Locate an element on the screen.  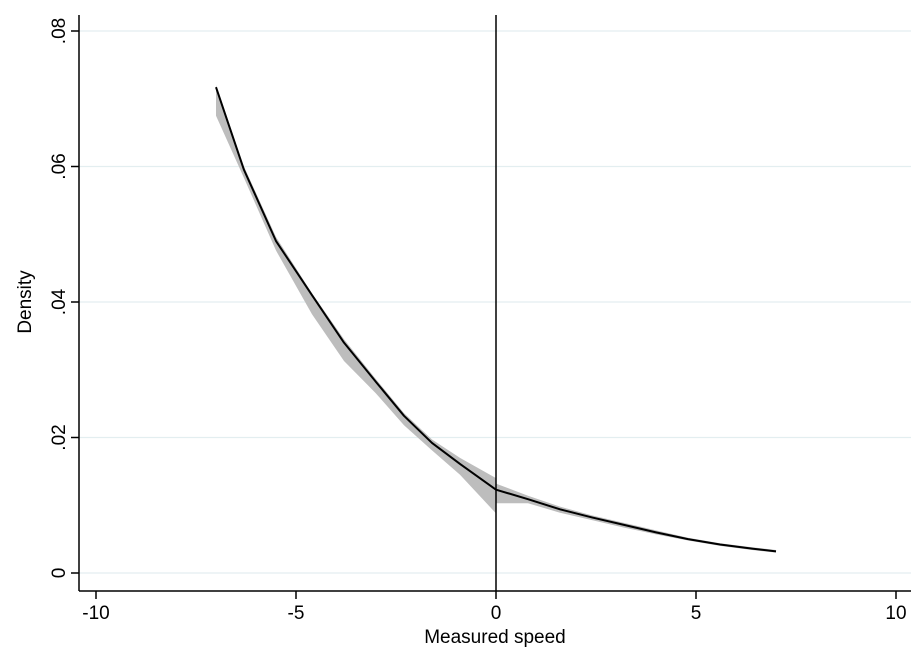
y-ticks: 0 .02 .04 .06 .08 is located at coordinates (64, 298).